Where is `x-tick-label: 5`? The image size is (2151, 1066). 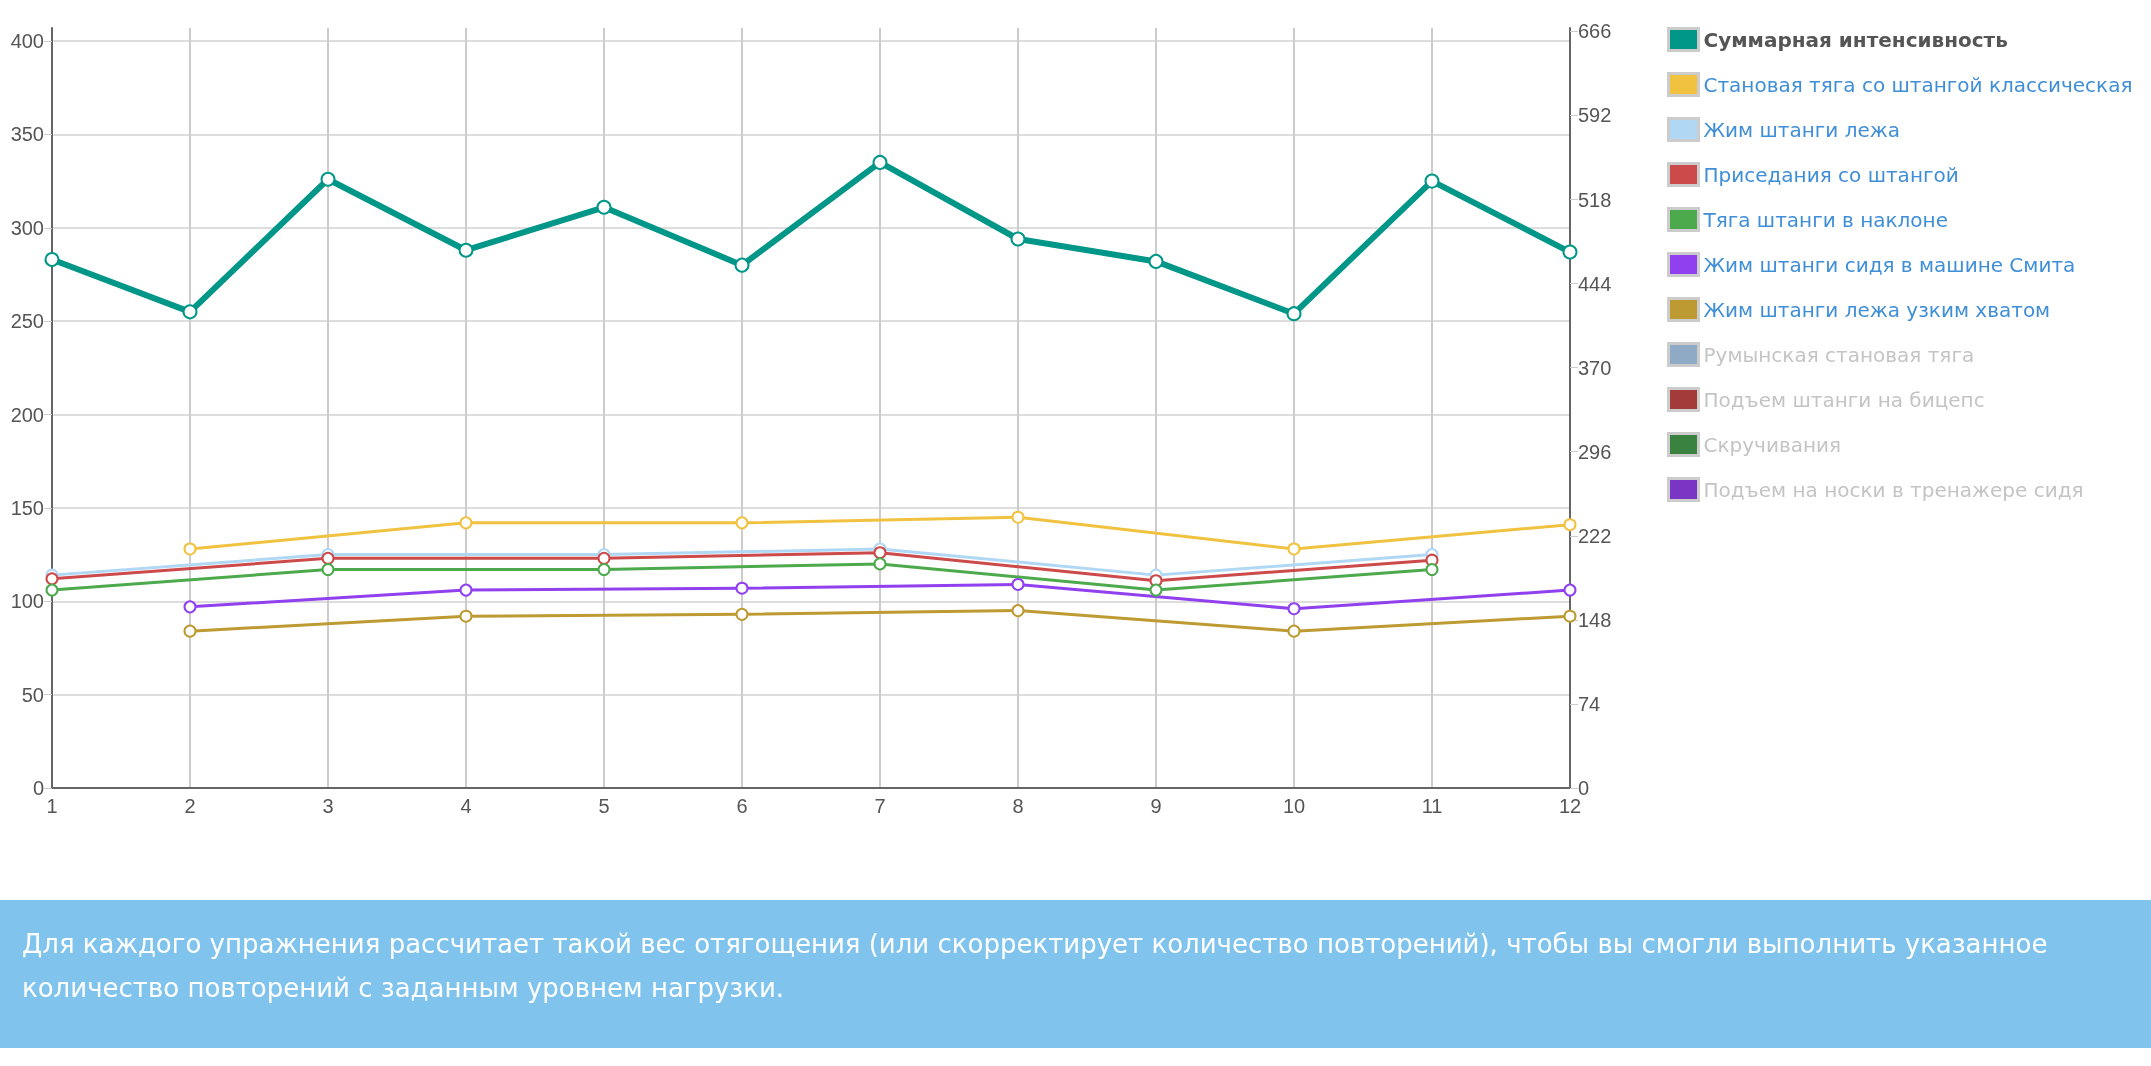
x-tick-label: 5 is located at coordinates (604, 806).